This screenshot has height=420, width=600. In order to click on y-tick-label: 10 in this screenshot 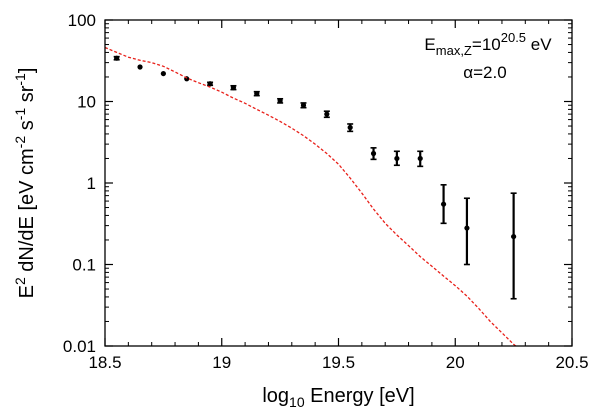, I will do `click(86, 102)`.